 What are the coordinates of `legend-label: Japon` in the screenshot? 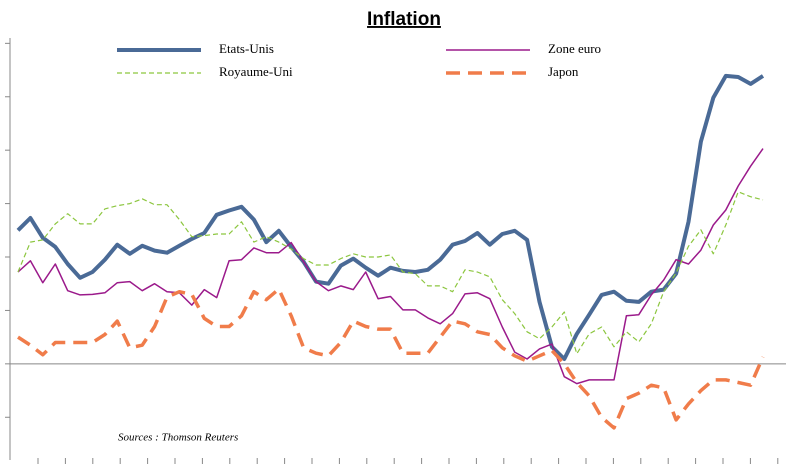 It's located at (563, 71).